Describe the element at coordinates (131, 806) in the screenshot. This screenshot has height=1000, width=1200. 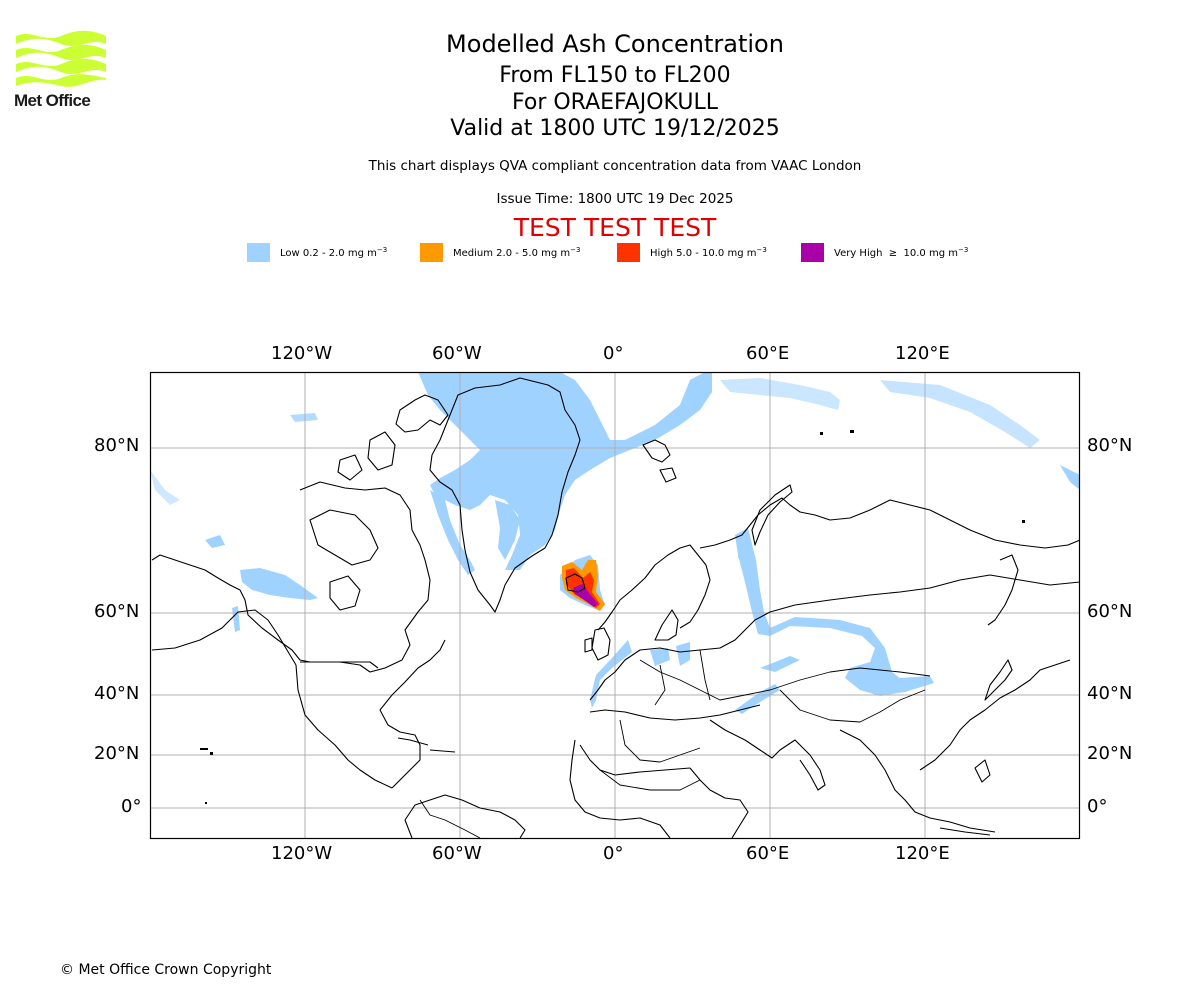
I see `y-tick-left-0: 0°` at that location.